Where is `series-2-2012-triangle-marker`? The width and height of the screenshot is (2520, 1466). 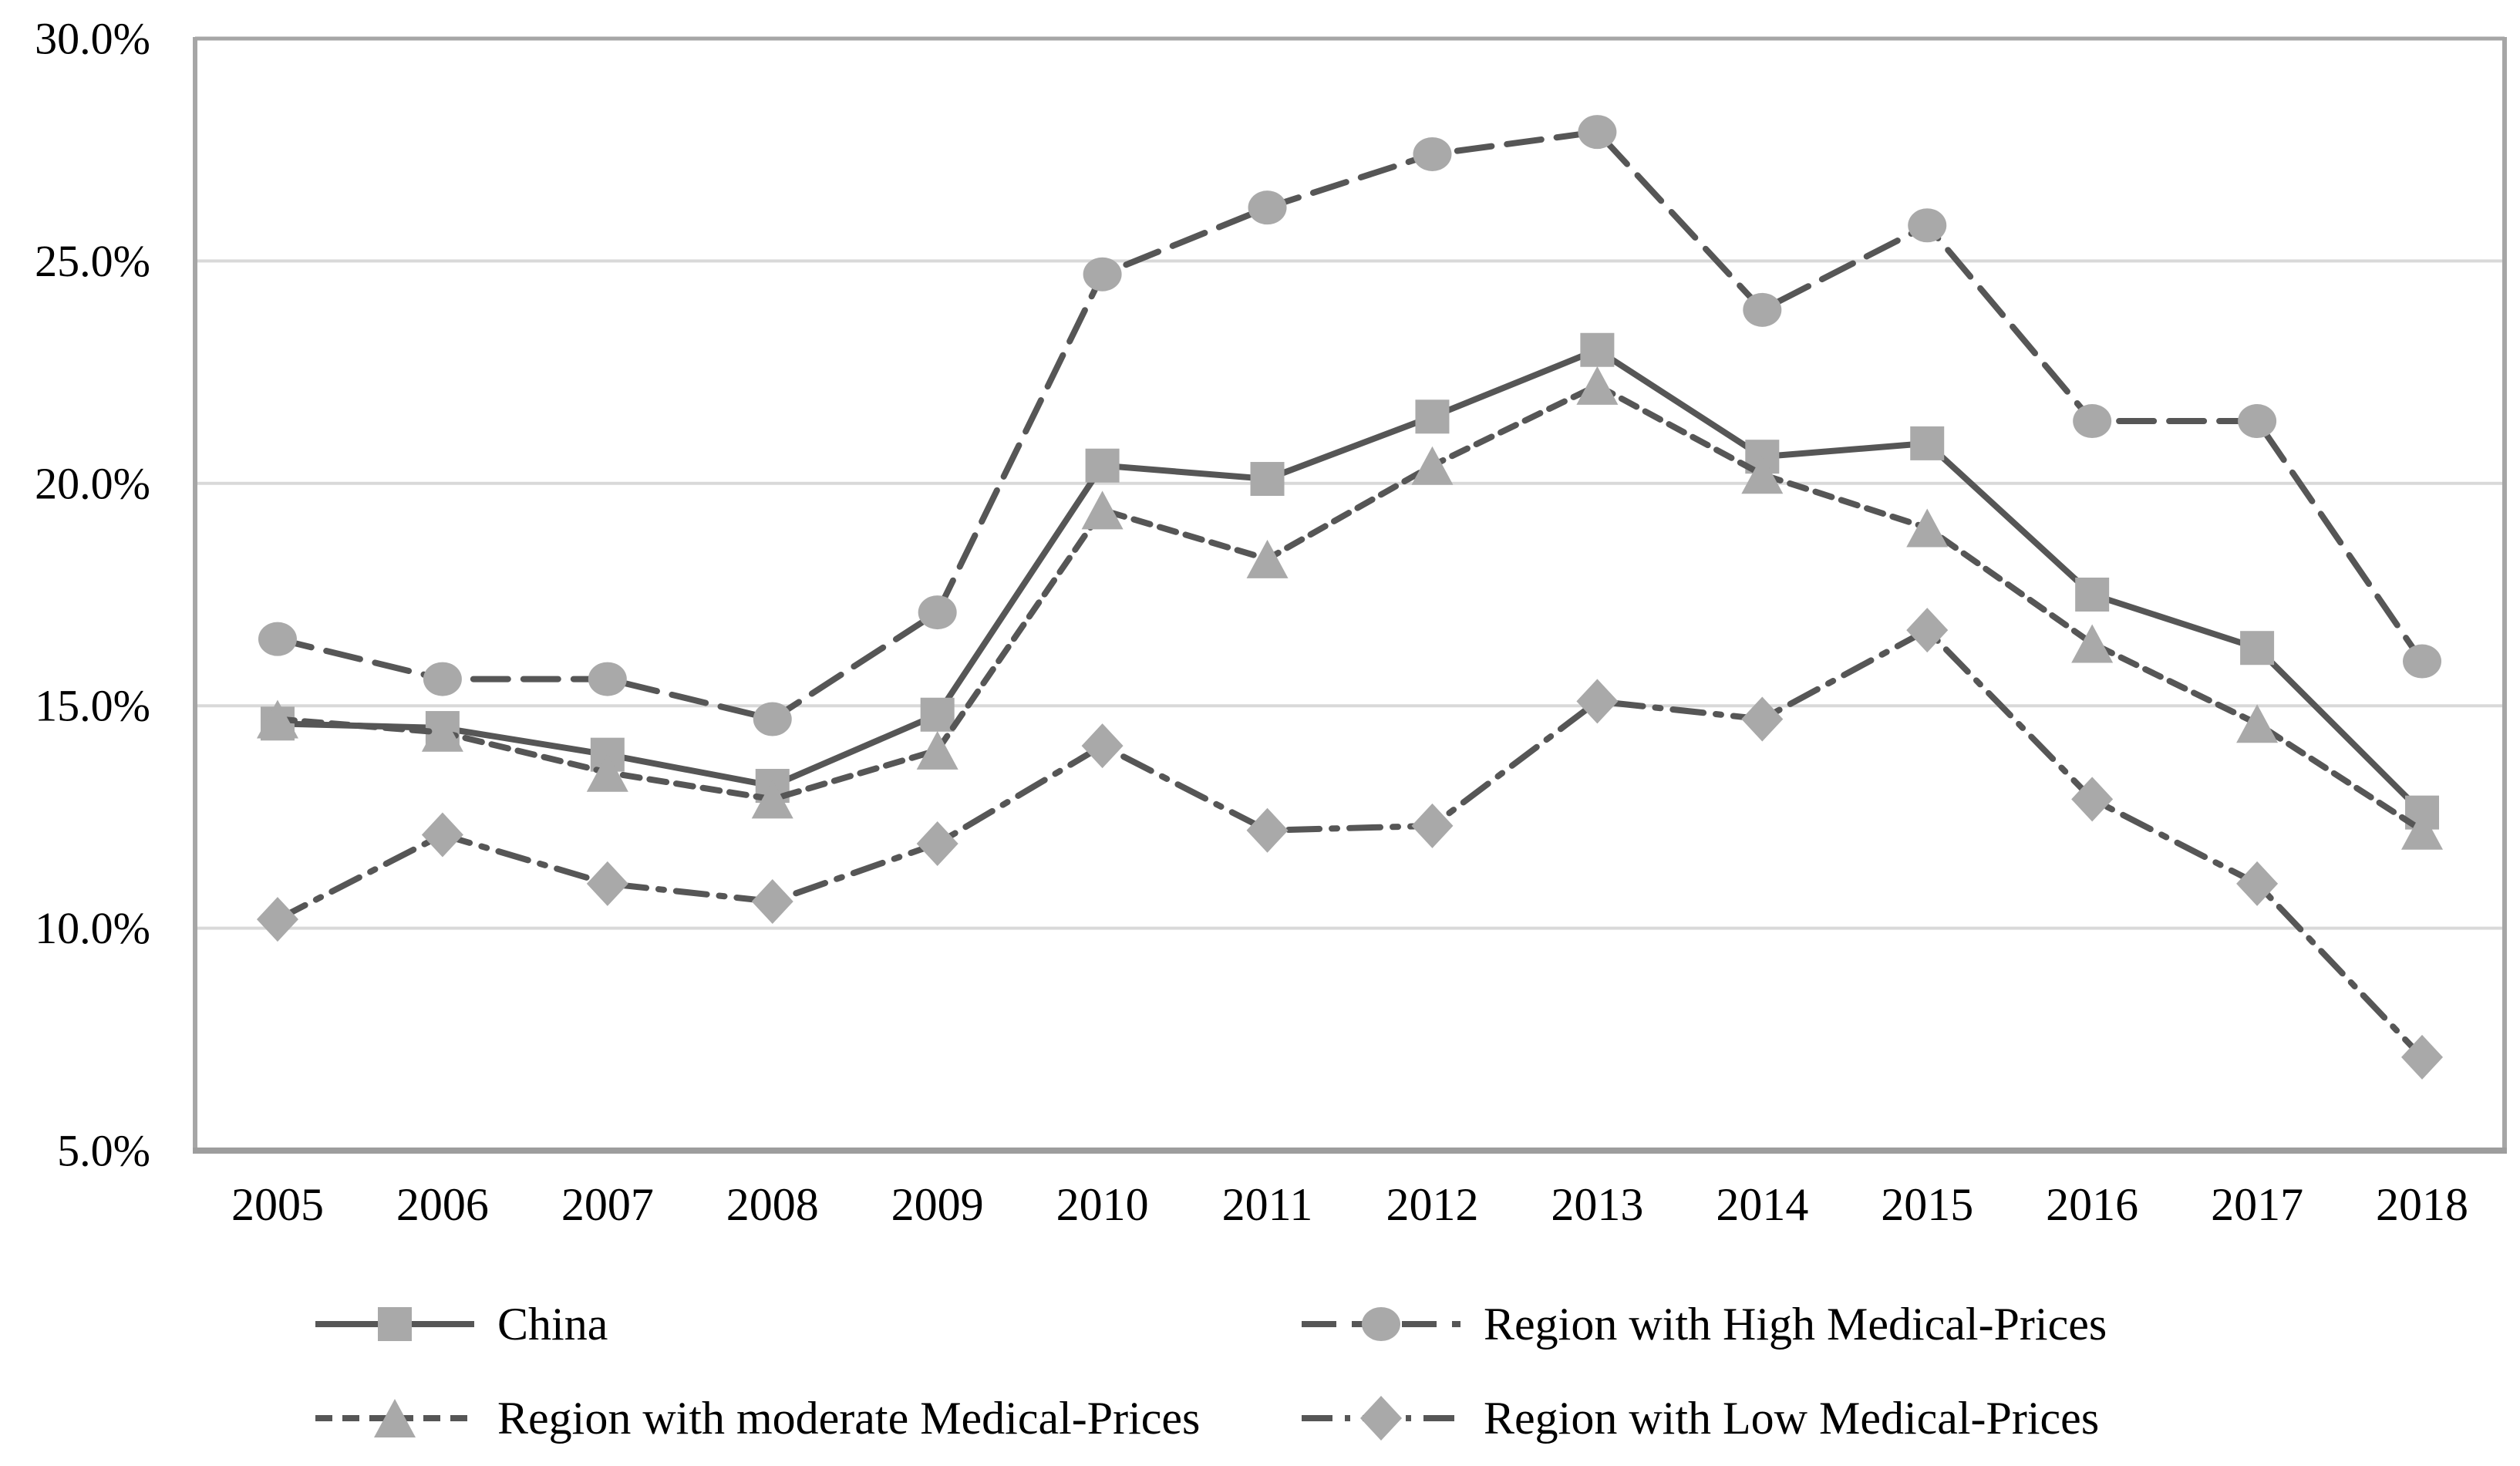
series-2-2012-triangle-marker is located at coordinates (1432, 466).